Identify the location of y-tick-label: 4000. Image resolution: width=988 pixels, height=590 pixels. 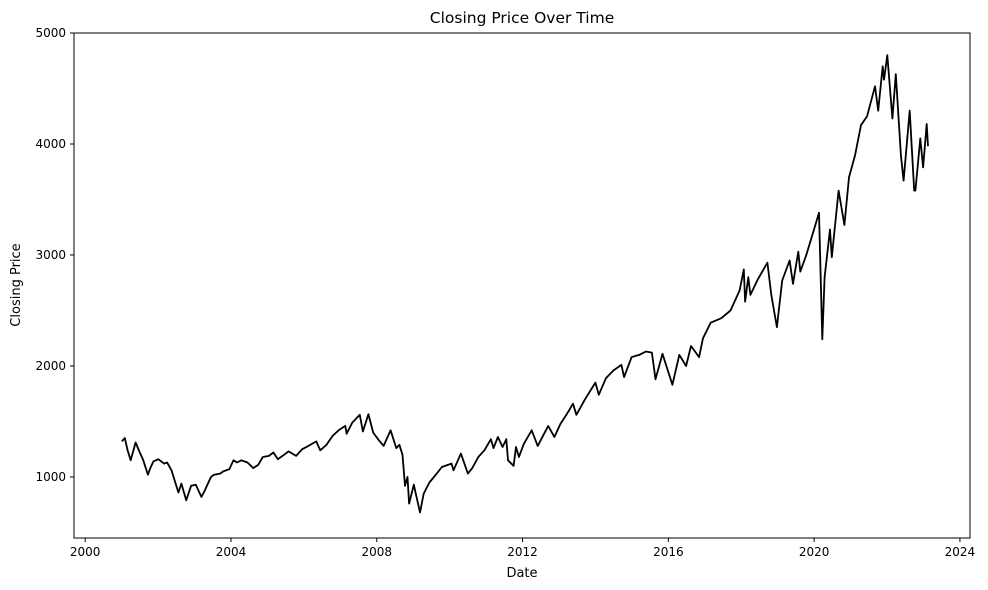
(50, 144).